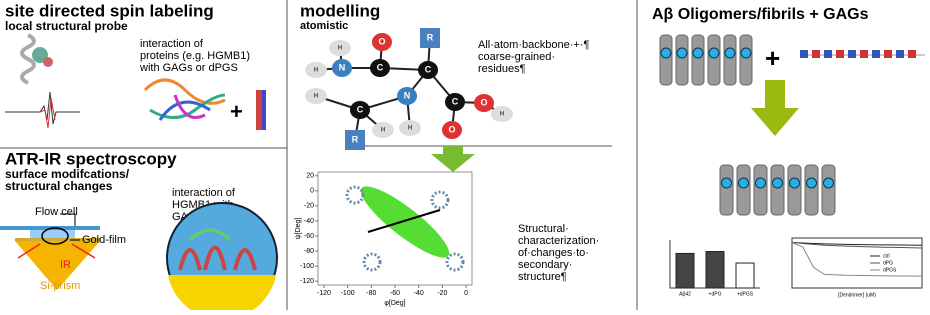 The height and width of the screenshot is (315, 930). Describe the element at coordinates (307, 281) in the screenshot. I see `y-tick-label: -120` at that location.